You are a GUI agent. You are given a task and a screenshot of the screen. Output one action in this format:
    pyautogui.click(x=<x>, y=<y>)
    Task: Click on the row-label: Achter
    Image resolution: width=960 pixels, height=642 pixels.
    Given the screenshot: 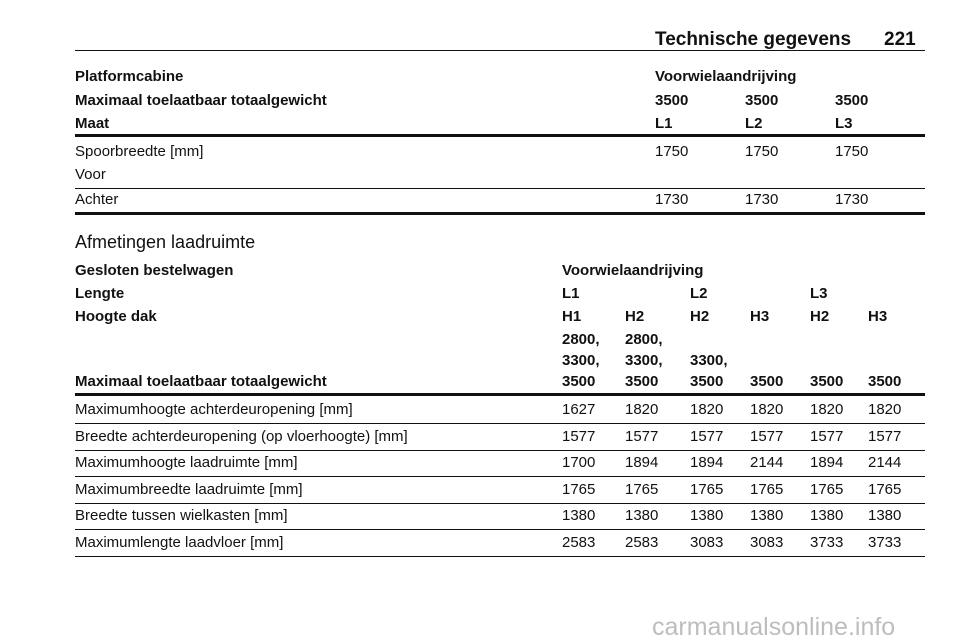 What is the action you would take?
    pyautogui.click(x=97, y=199)
    